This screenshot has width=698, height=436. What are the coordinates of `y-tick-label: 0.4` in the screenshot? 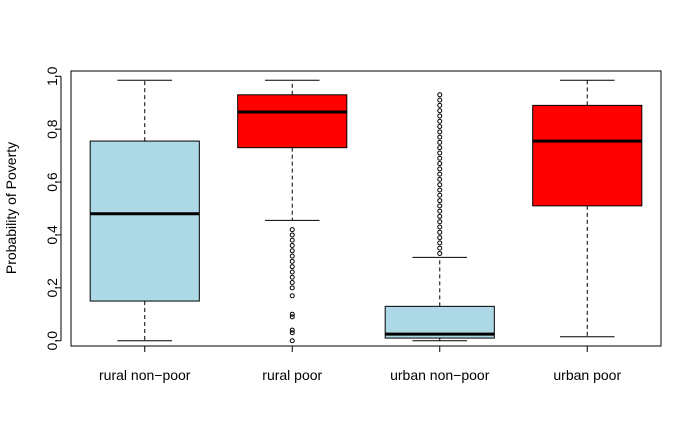 It's located at (52, 235).